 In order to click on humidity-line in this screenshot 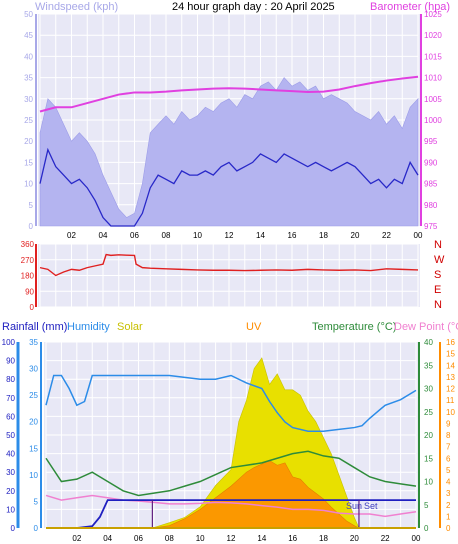, I will do `click(231, 403)`.